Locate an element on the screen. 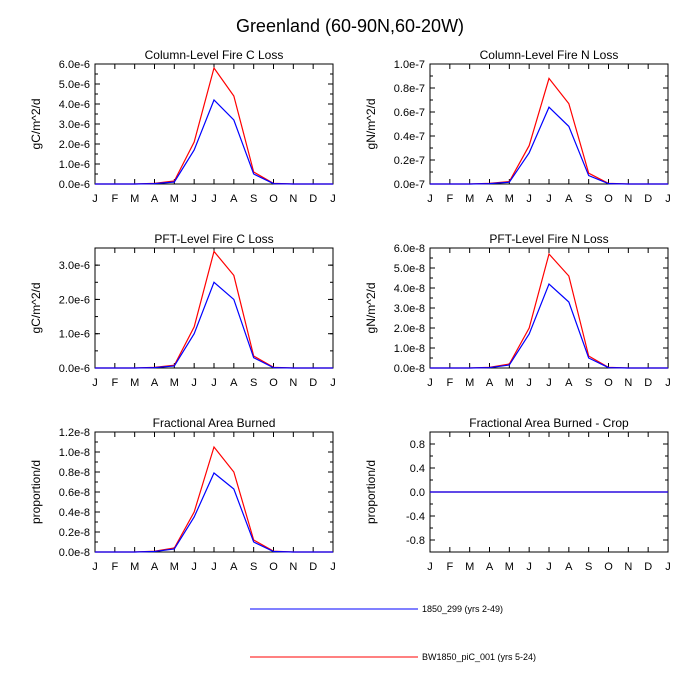 The height and width of the screenshot is (700, 700). x-tick-label: F is located at coordinates (114, 383).